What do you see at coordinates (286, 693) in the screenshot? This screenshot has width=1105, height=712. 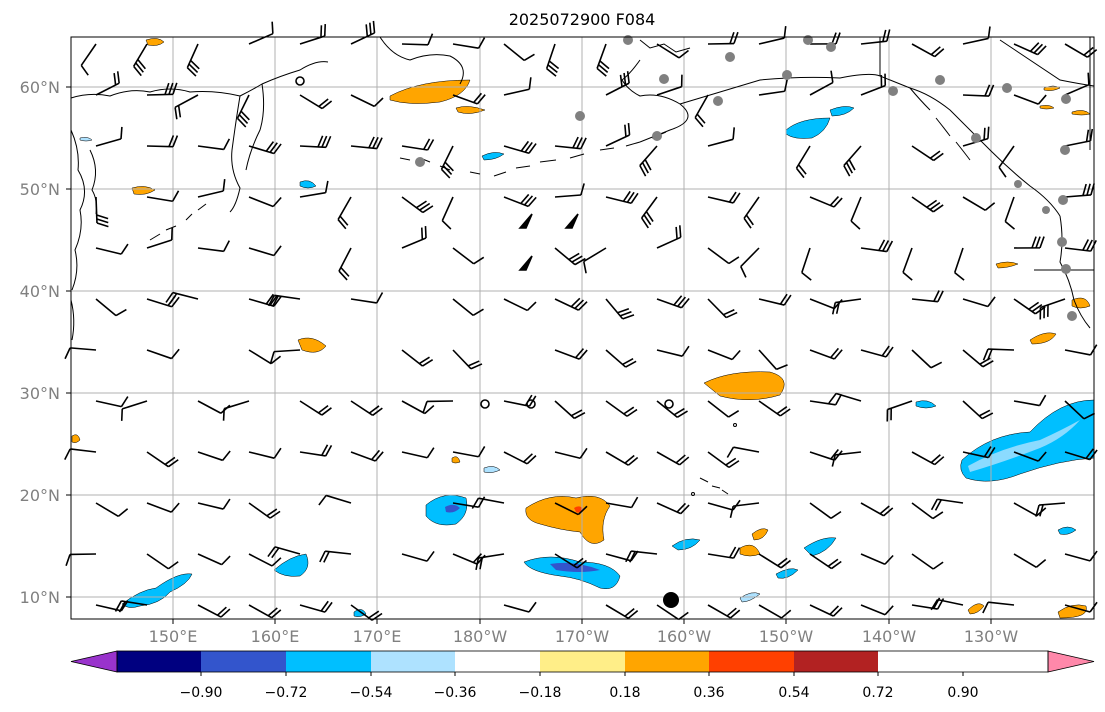 I see `cb-tick-label: −0.72` at bounding box center [286, 693].